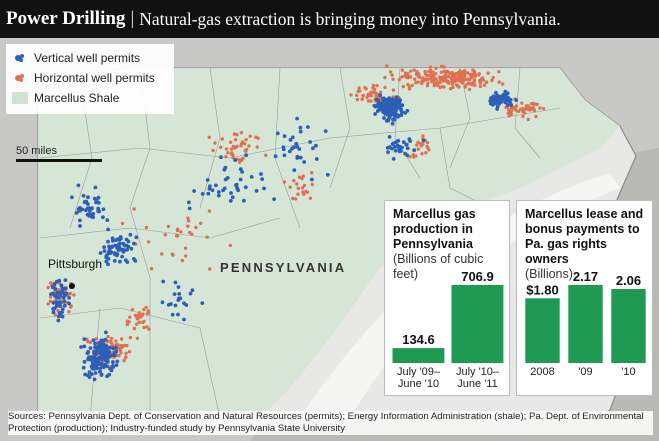  I want to click on bar-value-label-1: 706.9, so click(477, 276).